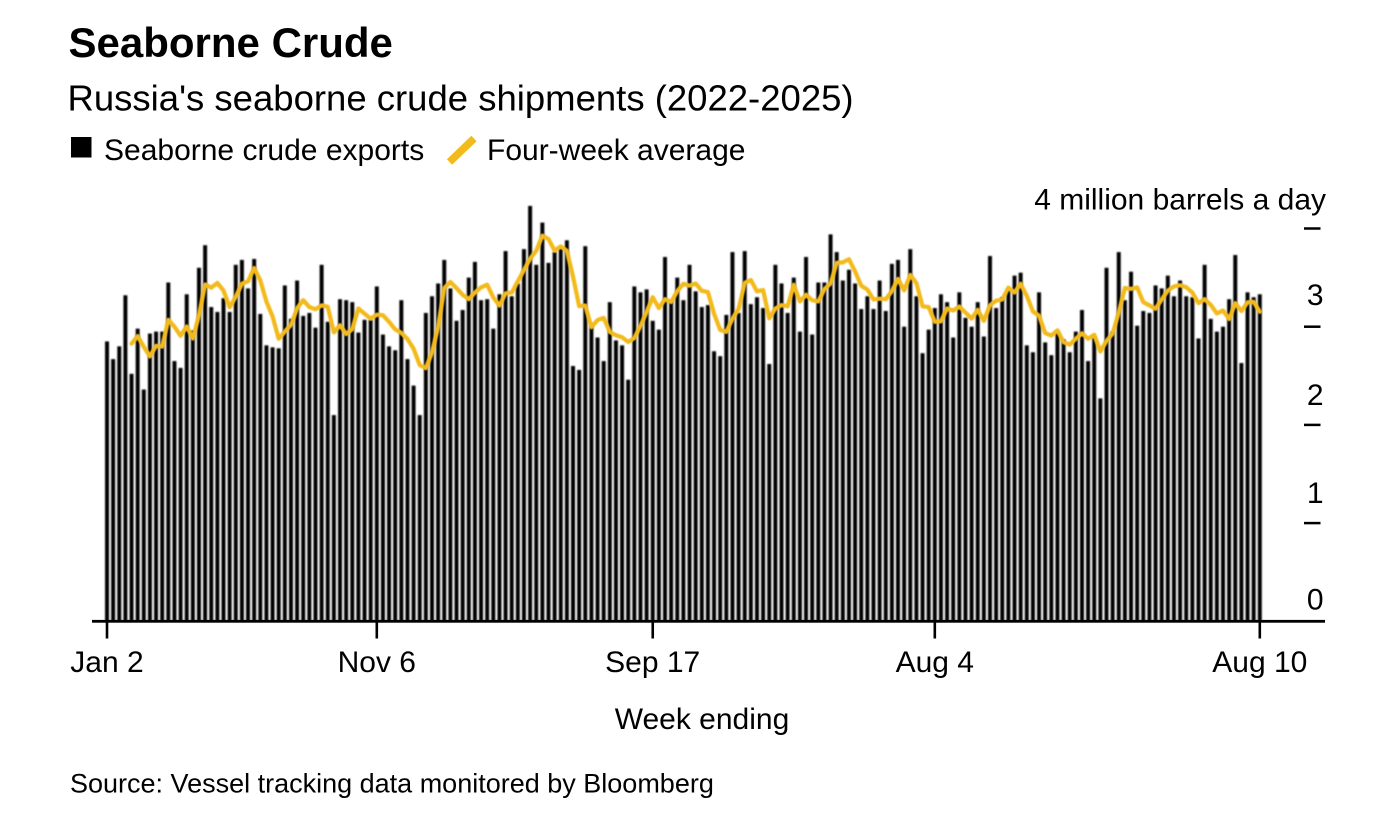 This screenshot has height=836, width=1400. What do you see at coordinates (1315, 295) in the screenshot?
I see `svg-text: 3` at bounding box center [1315, 295].